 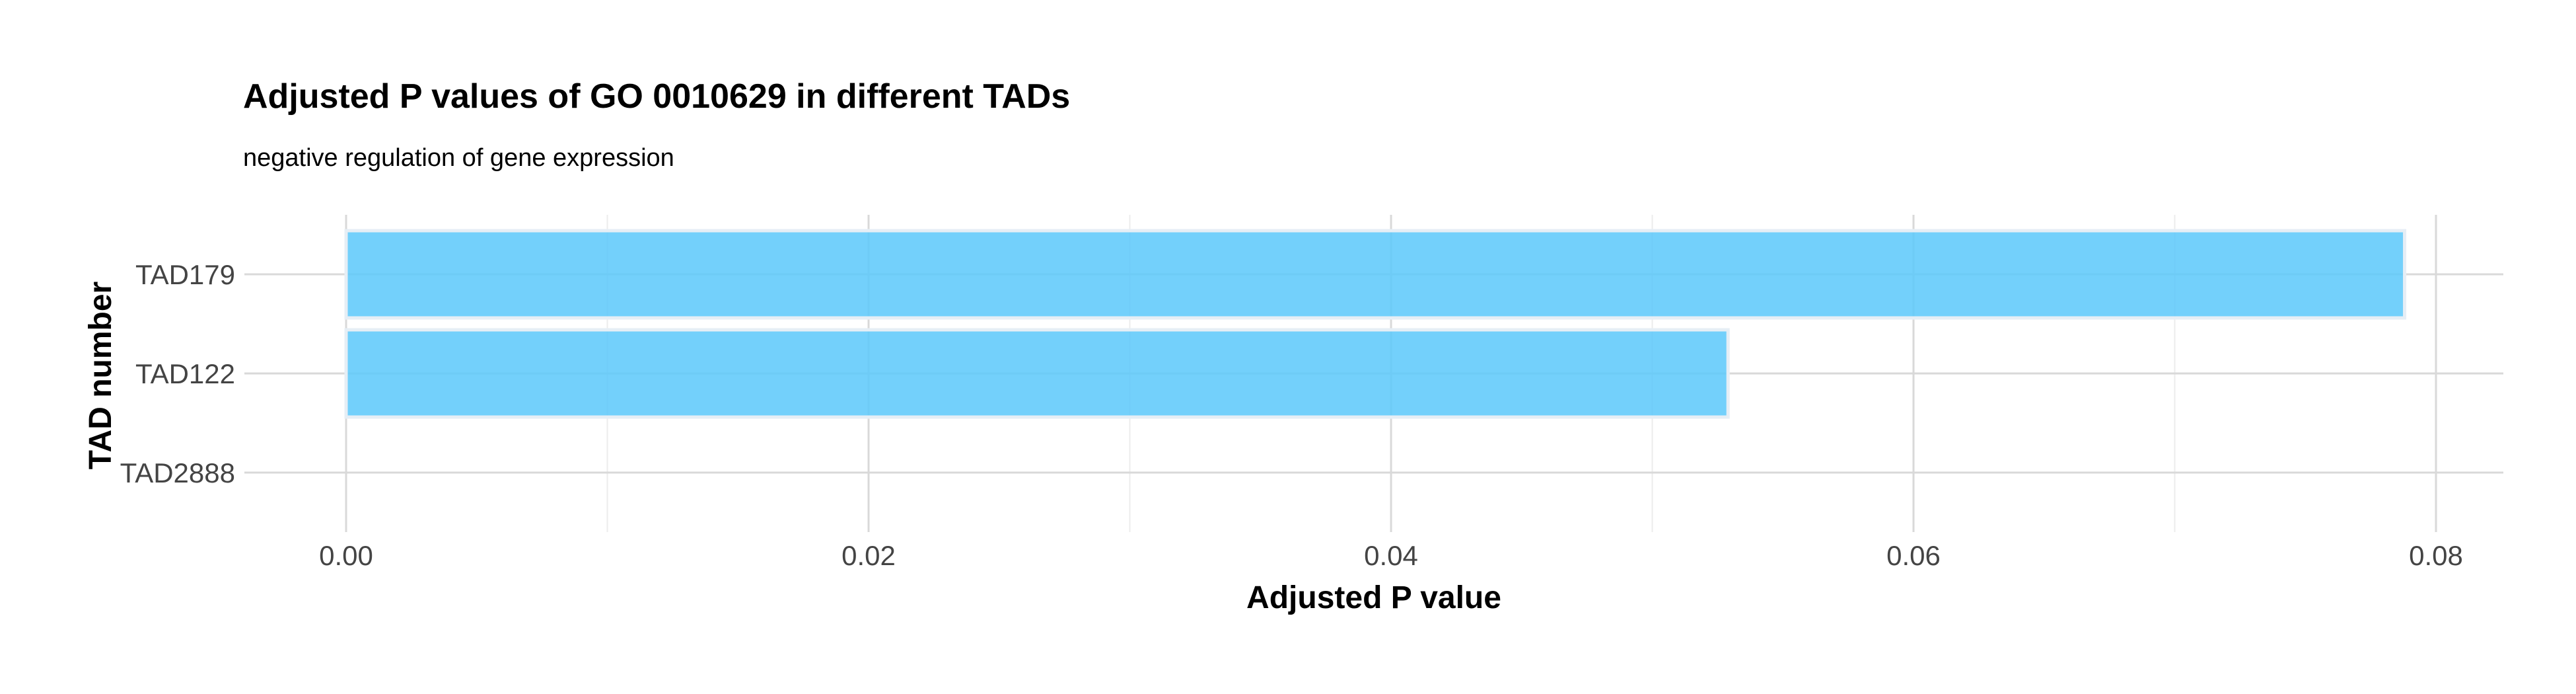 I want to click on bar-tad122, so click(x=1037, y=373).